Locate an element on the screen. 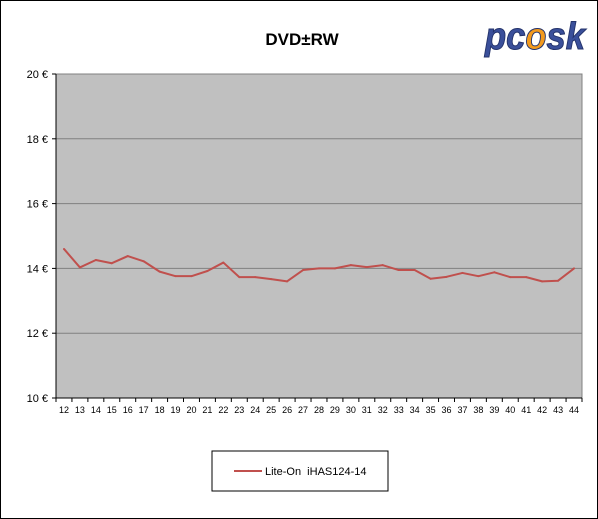 The height and width of the screenshot is (519, 598). x-tick-label: 30 is located at coordinates (351, 410).